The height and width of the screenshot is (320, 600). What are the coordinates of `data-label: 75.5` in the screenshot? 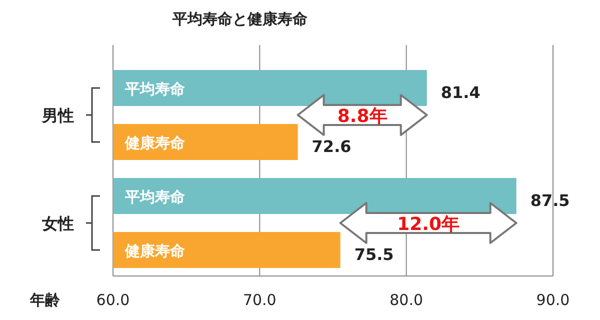 It's located at (374, 254).